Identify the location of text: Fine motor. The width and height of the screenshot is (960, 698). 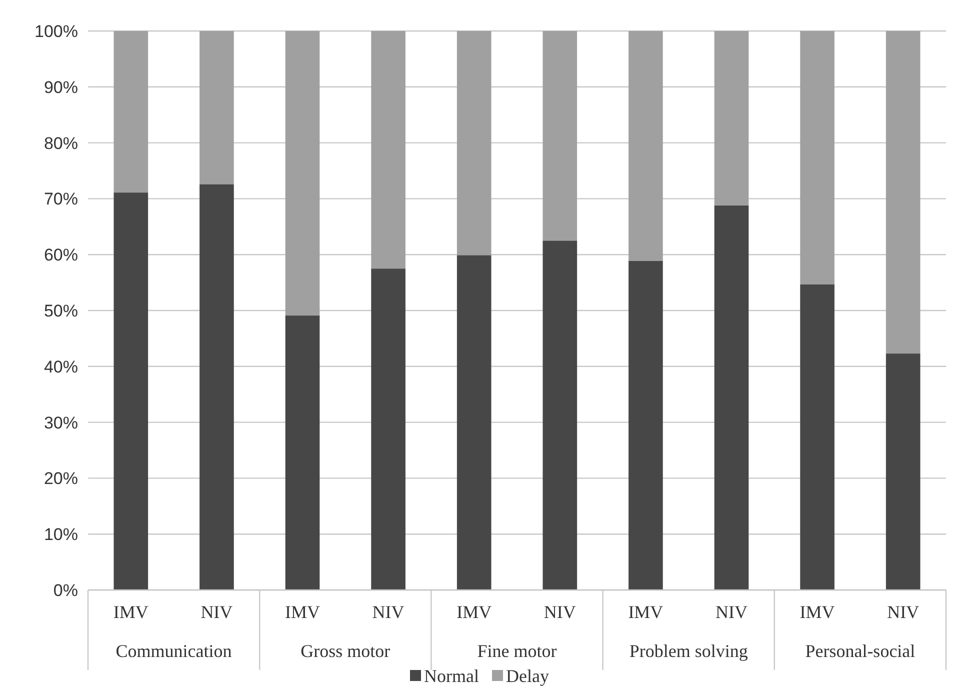
(517, 651).